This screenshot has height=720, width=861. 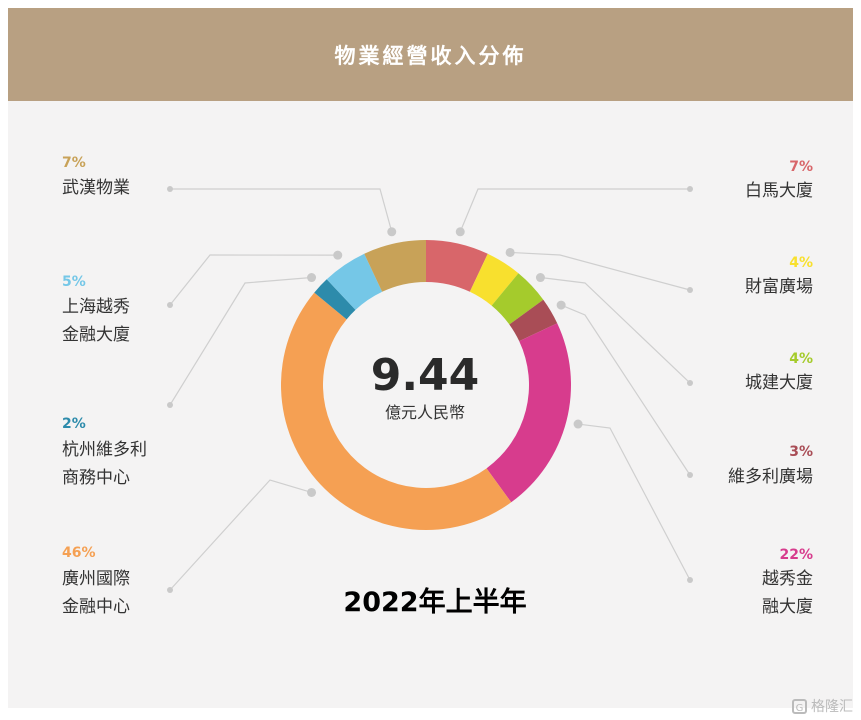 What do you see at coordinates (74, 424) in the screenshot?
I see `slice-percent-label-6: 2%` at bounding box center [74, 424].